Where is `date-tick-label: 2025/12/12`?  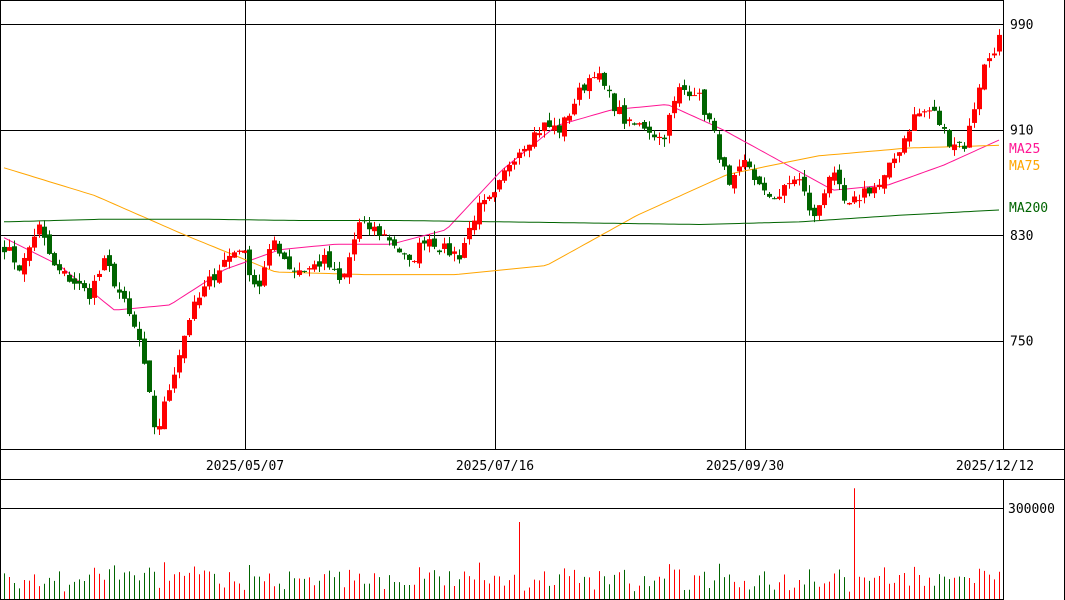
date-tick-label: 2025/12/12 is located at coordinates (995, 466).